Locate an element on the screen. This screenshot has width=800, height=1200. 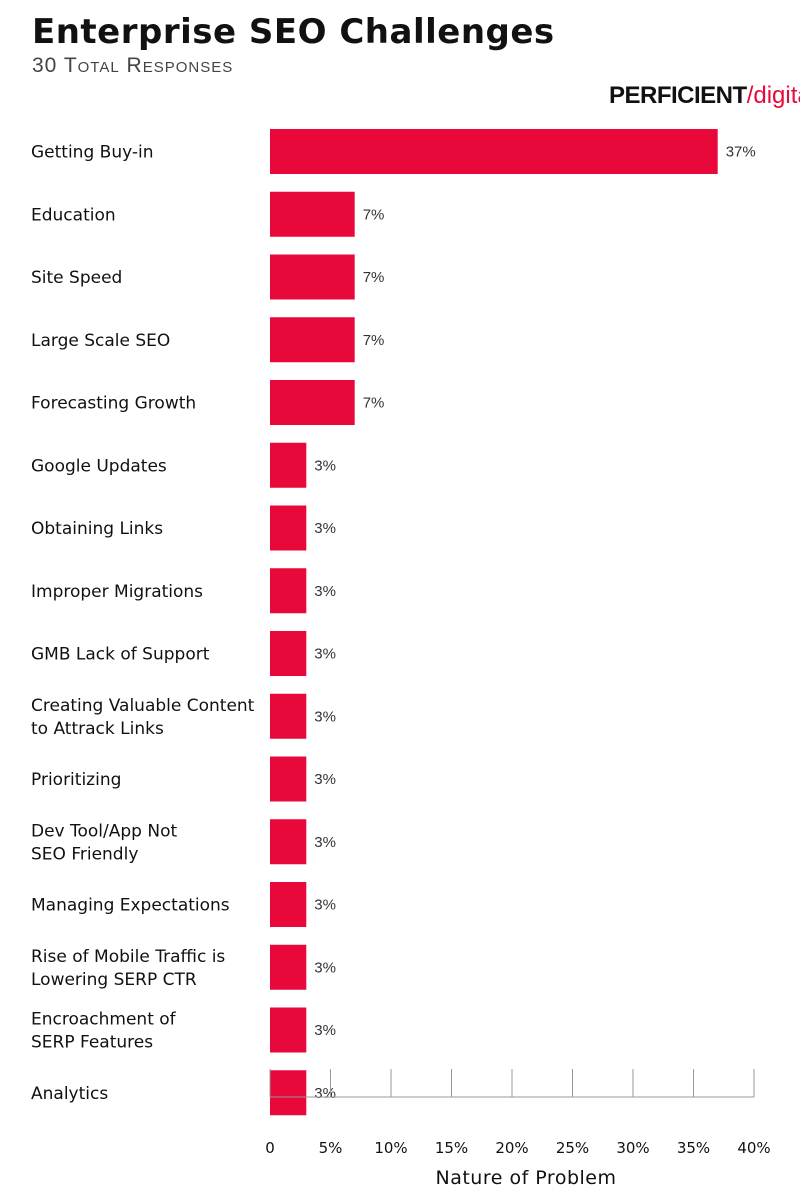
category-label: SERP Features is located at coordinates (92, 1043).